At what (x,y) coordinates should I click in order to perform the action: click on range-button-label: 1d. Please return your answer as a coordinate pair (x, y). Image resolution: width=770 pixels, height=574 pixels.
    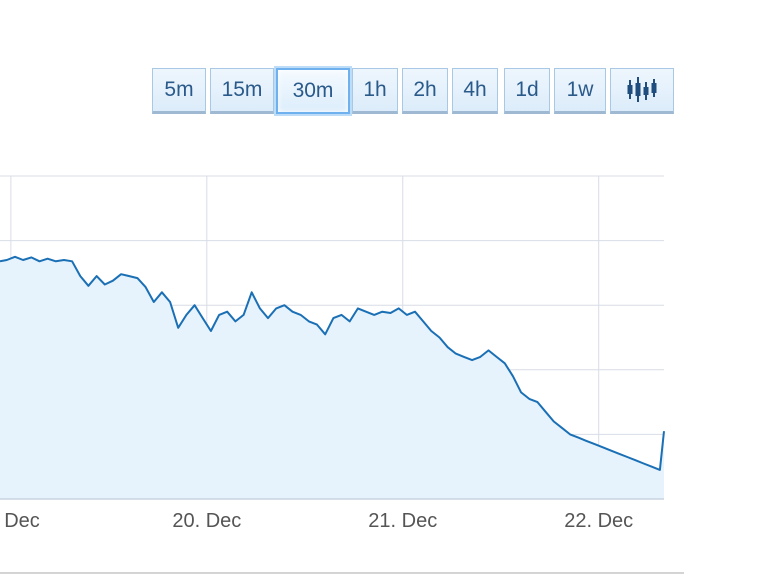
    Looking at the image, I should click on (527, 89).